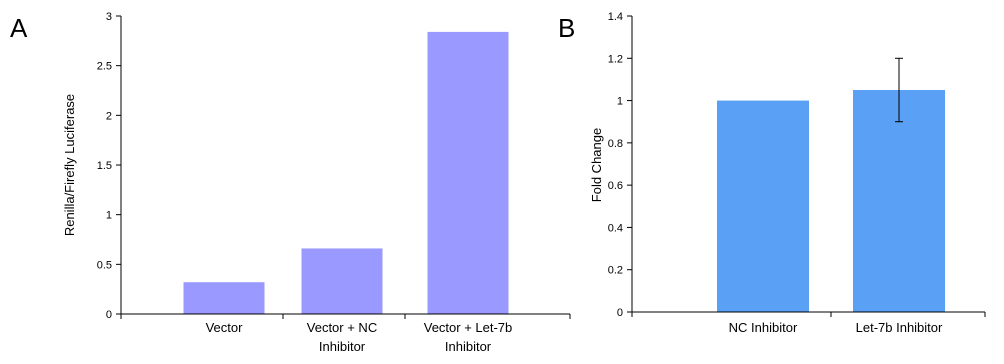 This screenshot has height=364, width=1004. I want to click on error-bar, so click(899, 90).